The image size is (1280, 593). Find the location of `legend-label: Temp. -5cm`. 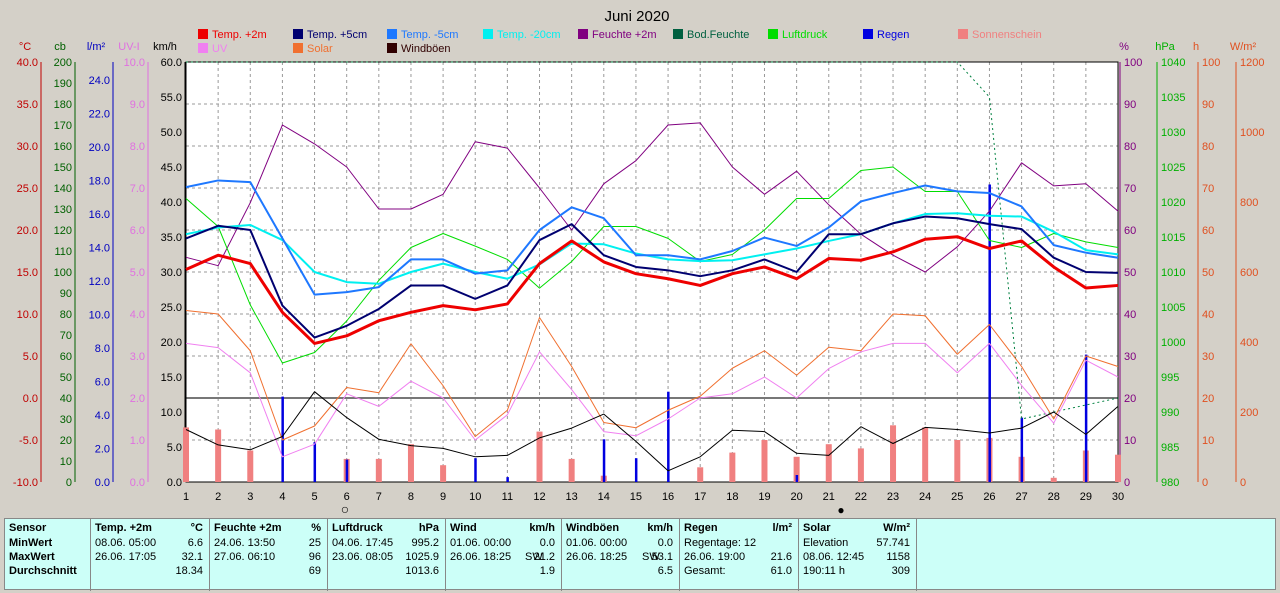

legend-label: Temp. -5cm is located at coordinates (429, 35).